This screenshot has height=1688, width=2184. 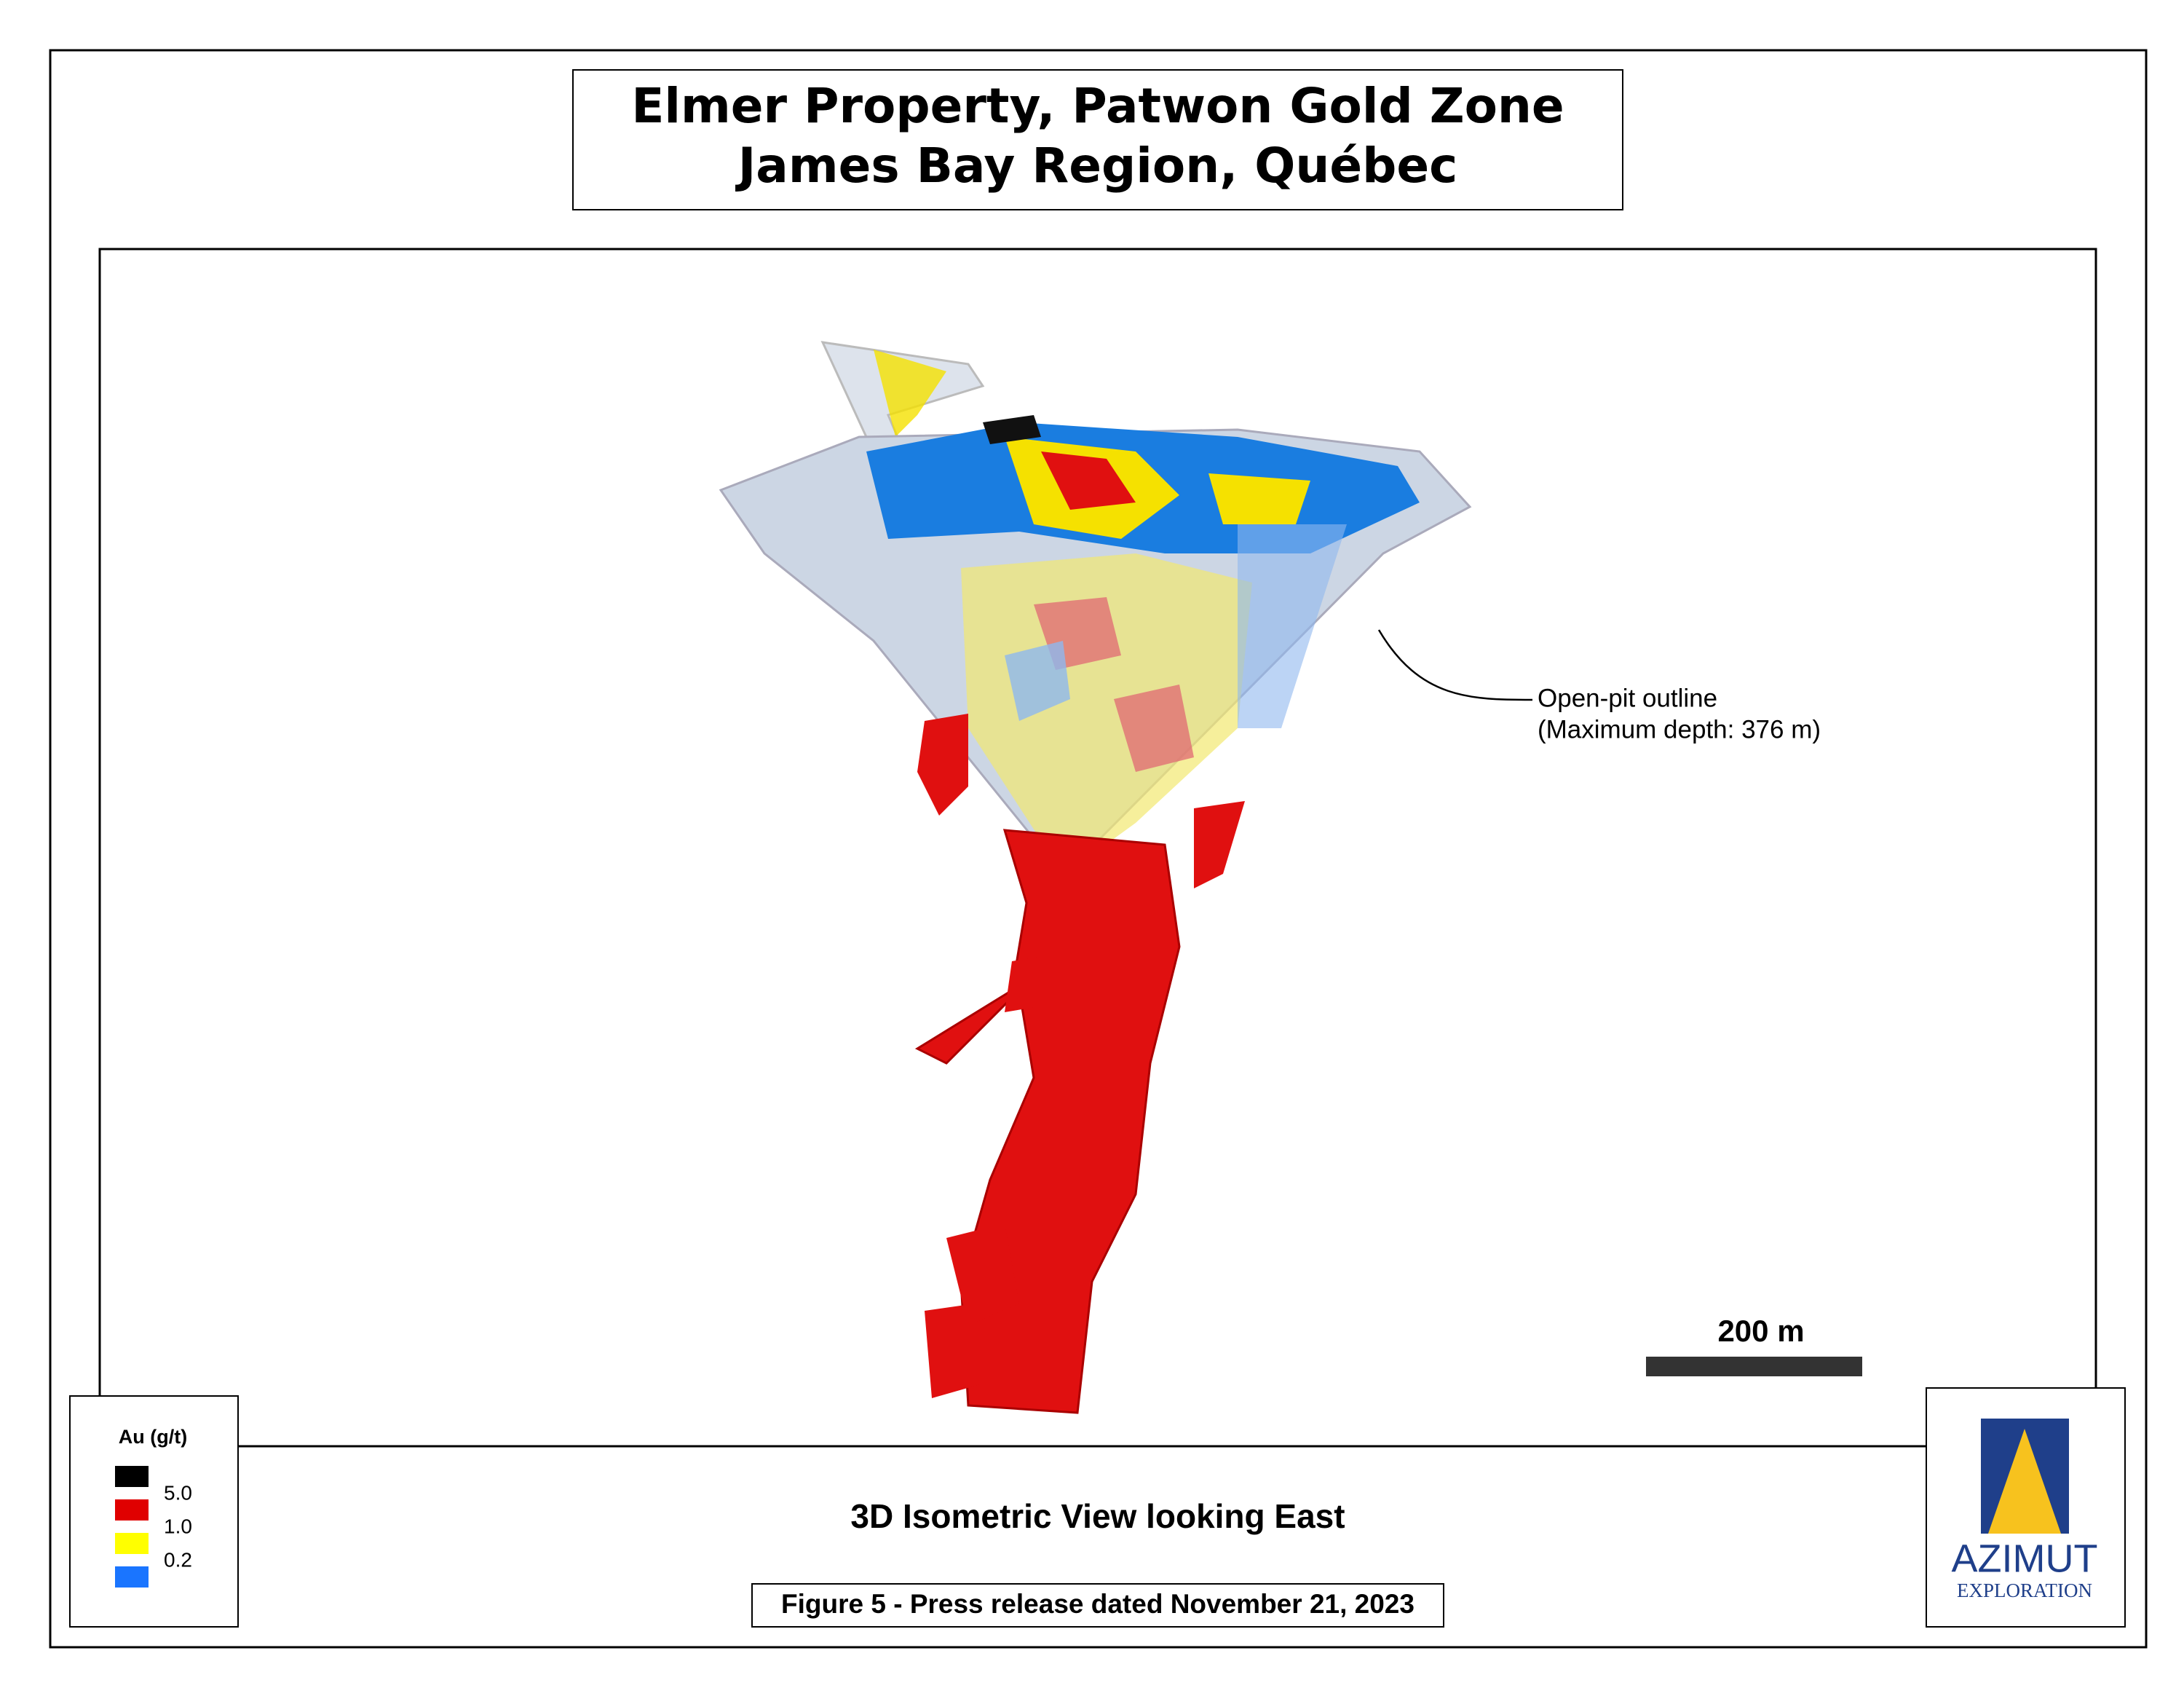 I want to click on title-box, so click(x=1097, y=139).